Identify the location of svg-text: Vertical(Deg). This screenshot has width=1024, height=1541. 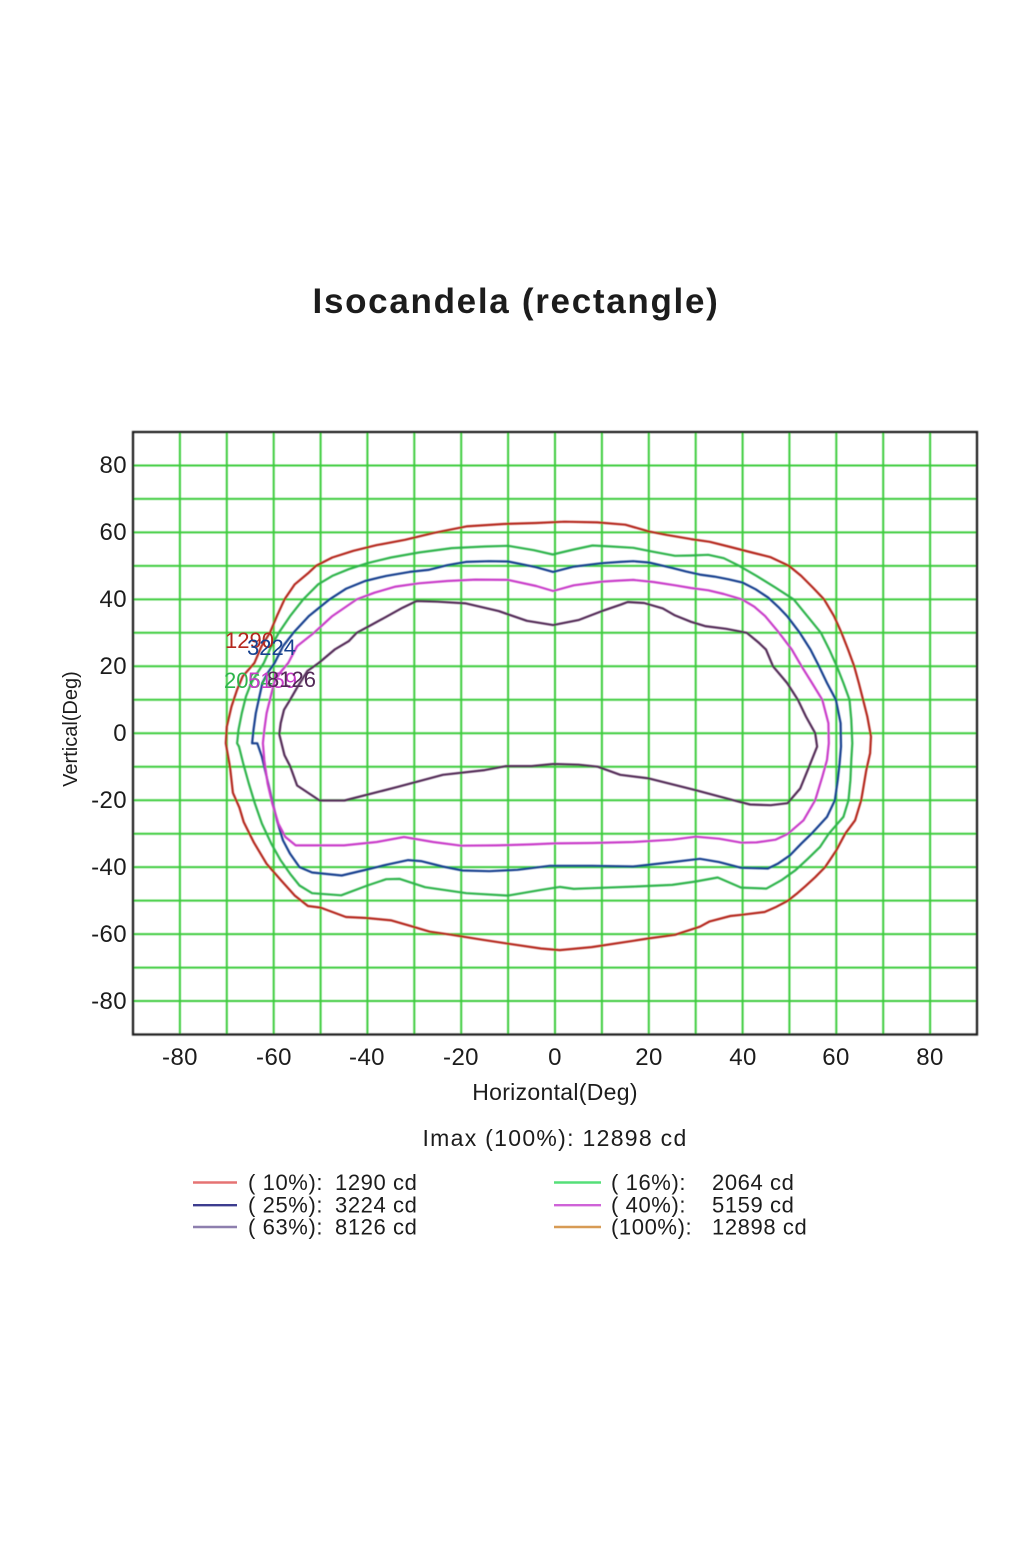
(71, 729).